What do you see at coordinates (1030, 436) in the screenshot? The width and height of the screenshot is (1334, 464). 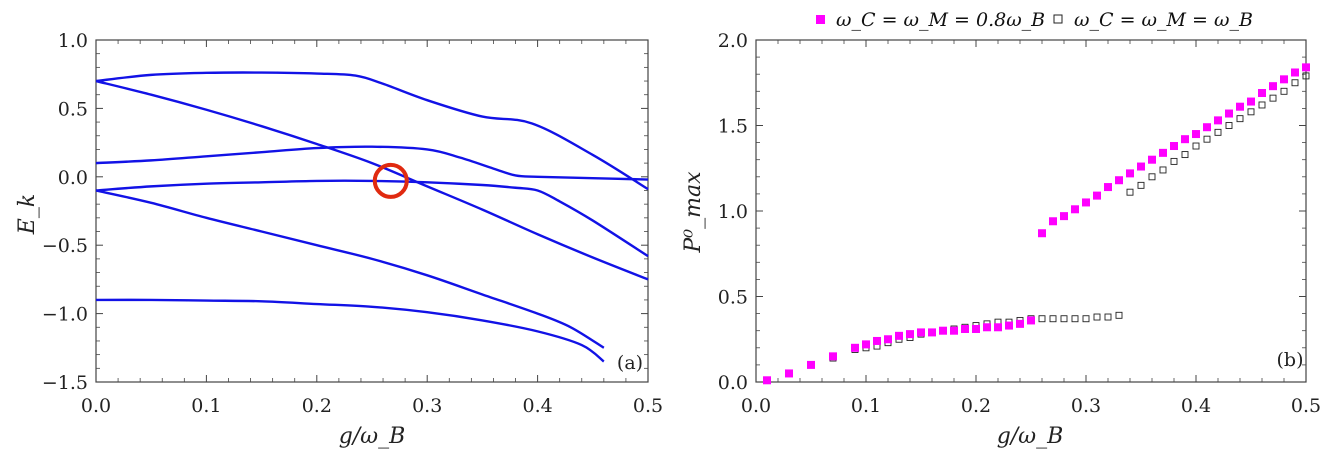 I see `panel-b-x-axis-label: g/ω_B` at bounding box center [1030, 436].